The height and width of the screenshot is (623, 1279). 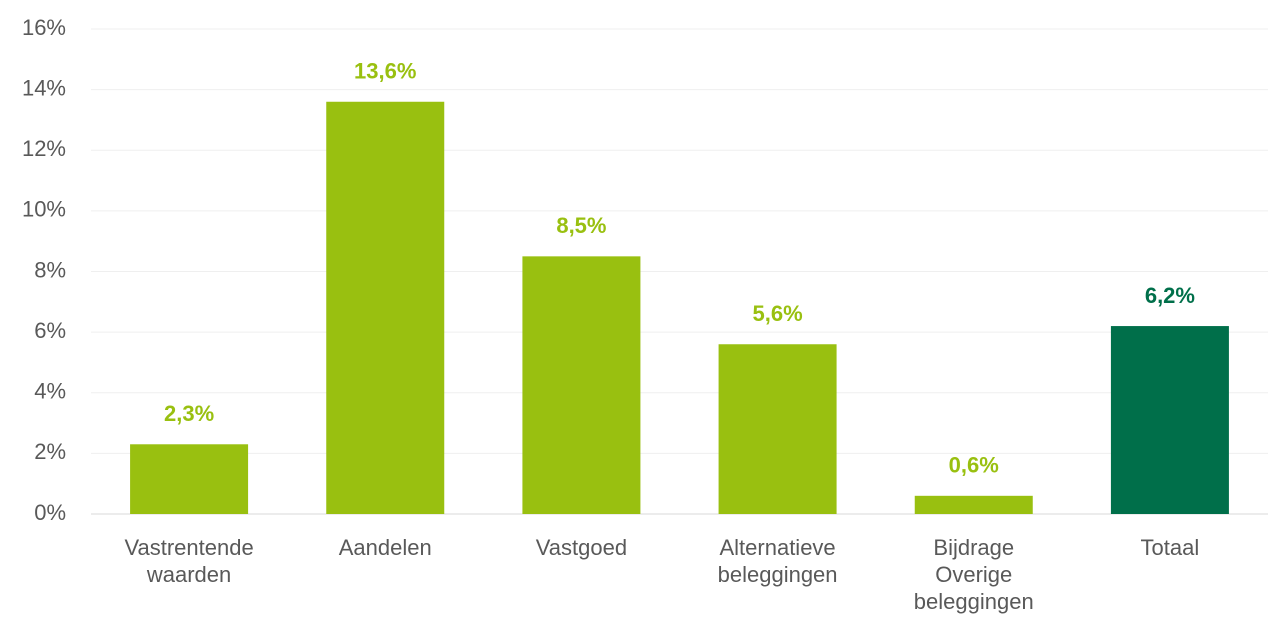 What do you see at coordinates (189, 413) in the screenshot?
I see `value-label: 2,3%` at bounding box center [189, 413].